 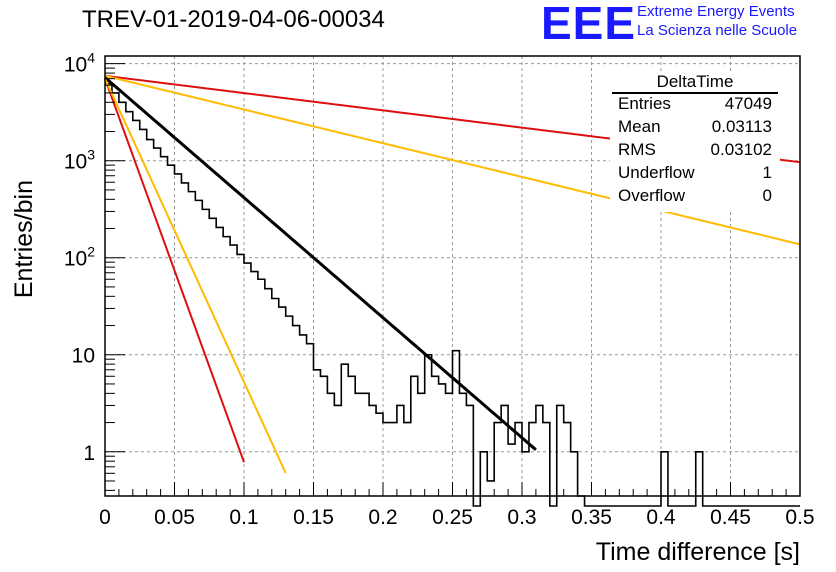 What do you see at coordinates (591, 517) in the screenshot?
I see `x-tick-label: 0.35` at bounding box center [591, 517].